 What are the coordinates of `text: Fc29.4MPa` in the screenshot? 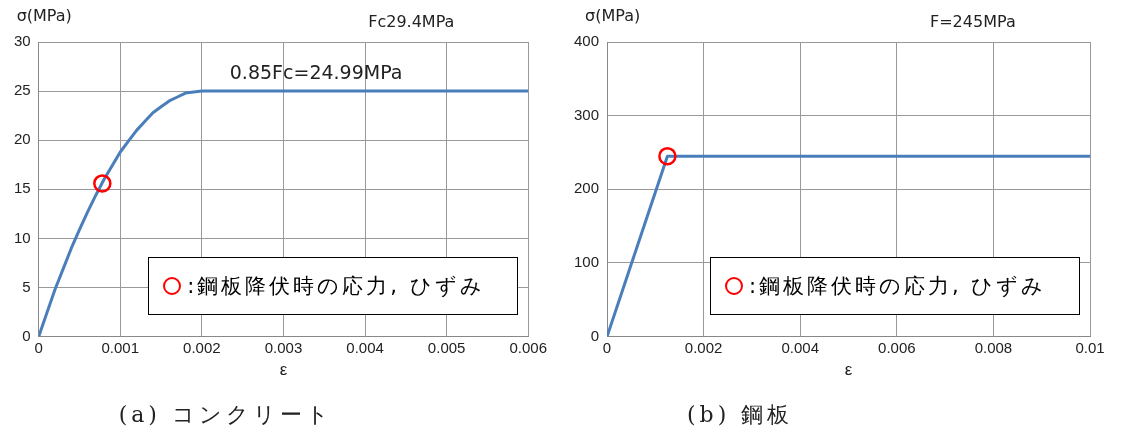 It's located at (411, 21).